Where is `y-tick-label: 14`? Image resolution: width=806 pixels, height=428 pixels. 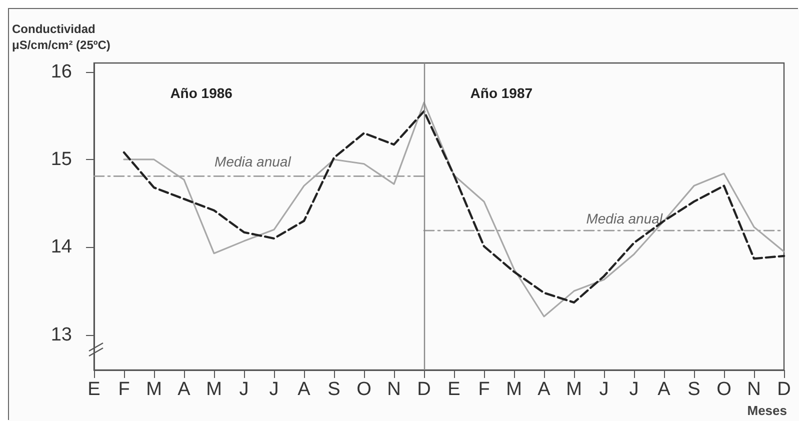
y-tick-label: 14 is located at coordinates (61, 247).